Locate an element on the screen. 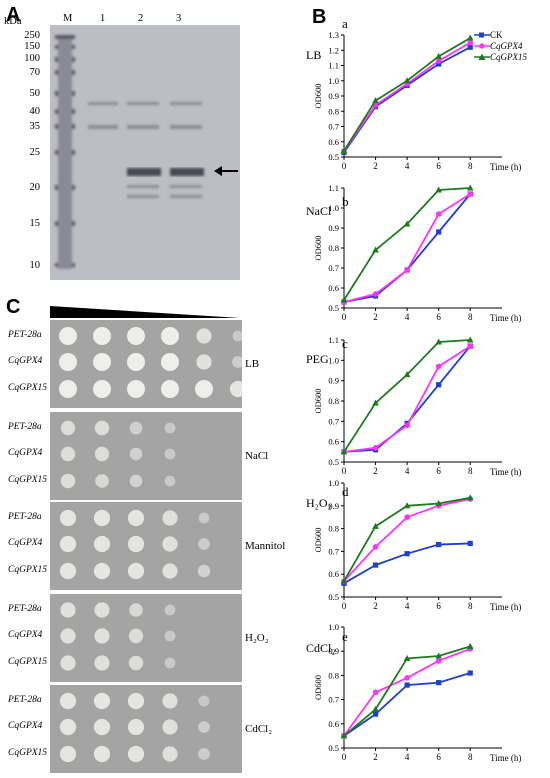  legend-item-cqgpx15: CqGPX15 is located at coordinates (512, 57).